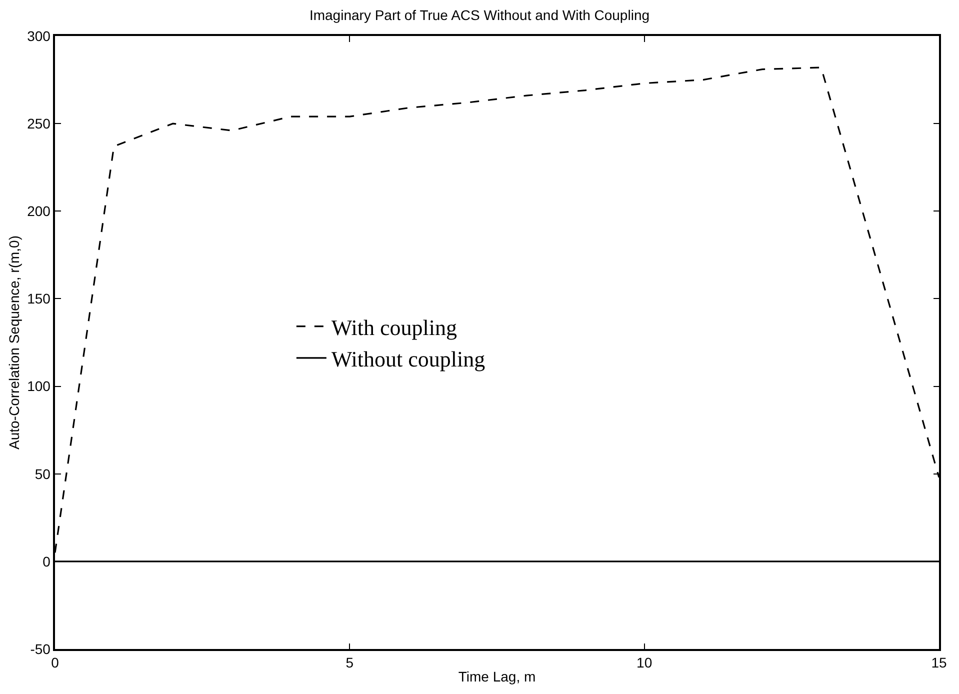 Image resolution: width=959 pixels, height=694 pixels. What do you see at coordinates (350, 662) in the screenshot?
I see `x-tick-label: 5` at bounding box center [350, 662].